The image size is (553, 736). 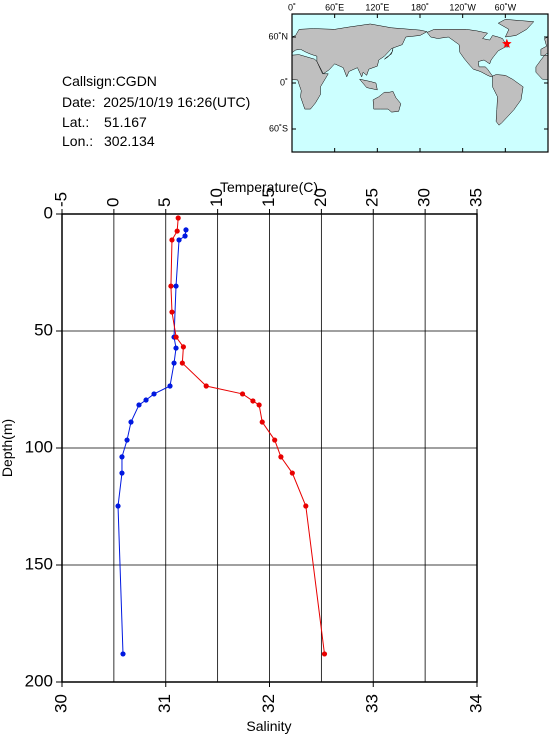 I want to click on map-x-tick-label: 120˚W, so click(x=462, y=7).